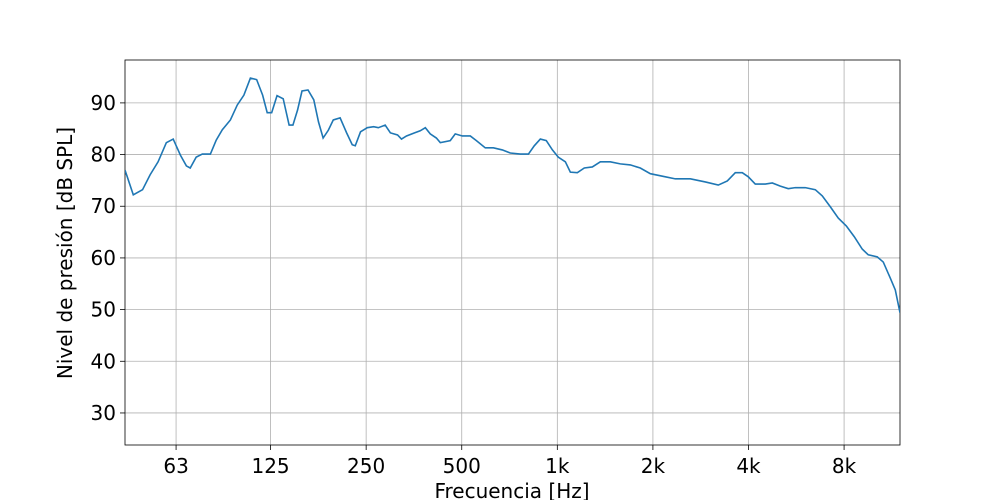 This screenshot has height=500, width=1000. What do you see at coordinates (511, 489) in the screenshot?
I see `x-axis-label: Frecuencia [Hz]` at bounding box center [511, 489].